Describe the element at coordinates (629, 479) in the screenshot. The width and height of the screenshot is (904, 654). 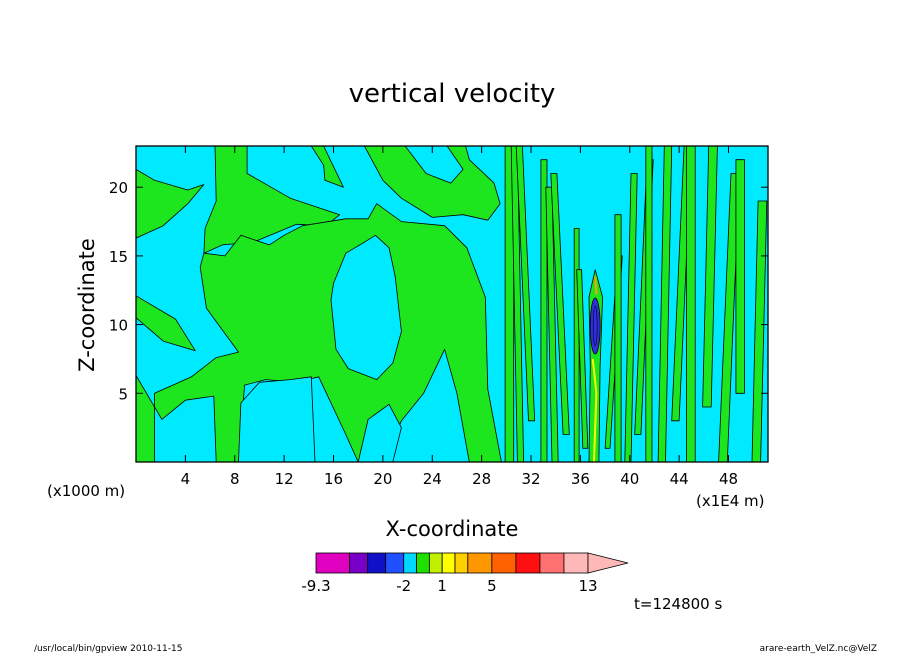
I see `x-tick-label: 40` at that location.